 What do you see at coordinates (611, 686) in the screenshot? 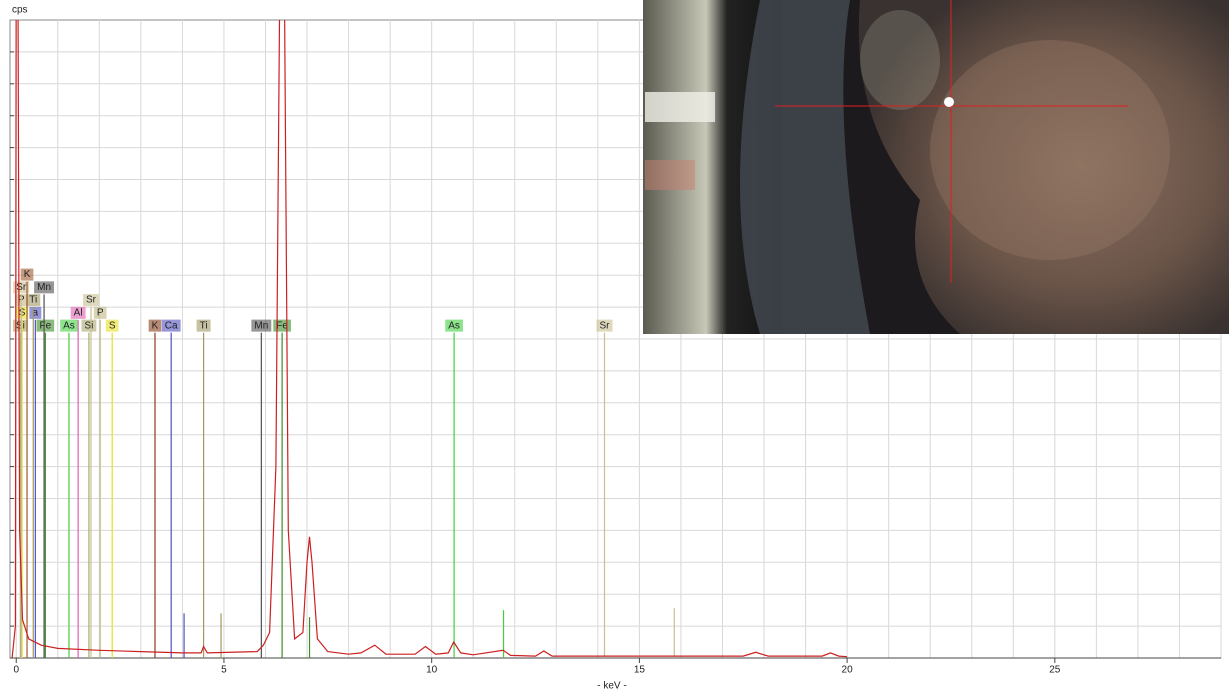
I see `x-axis-label: - keV -` at bounding box center [611, 686].